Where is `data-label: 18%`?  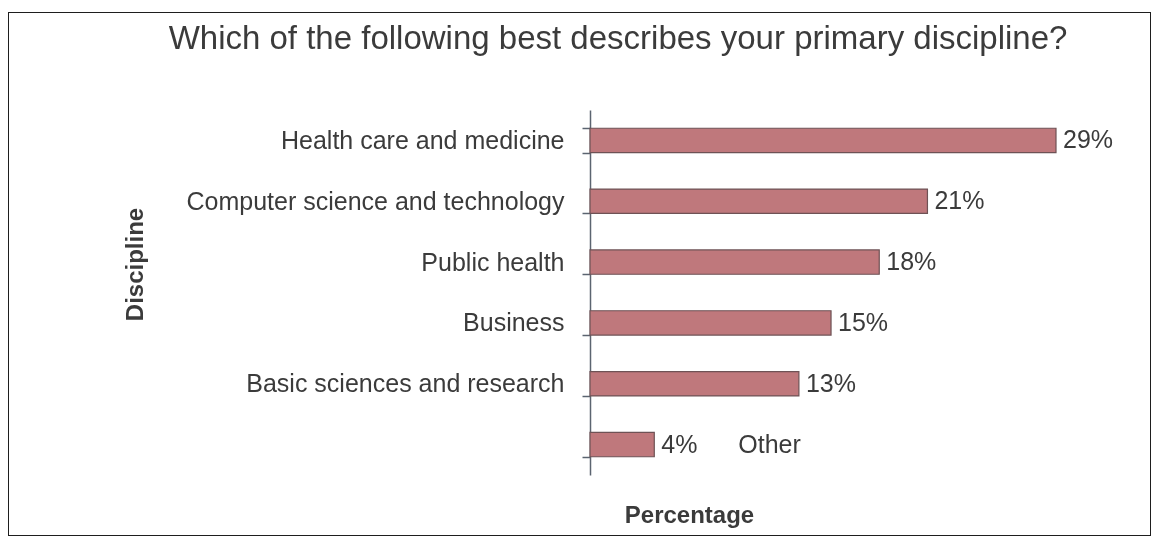 data-label: 18% is located at coordinates (911, 261).